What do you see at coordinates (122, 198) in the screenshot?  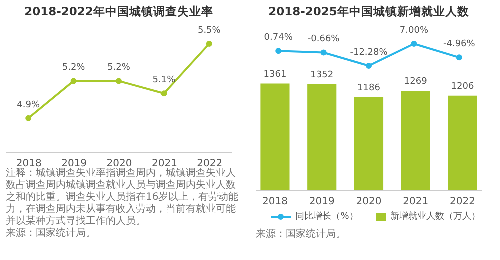 I see `text: 注释：城镇调查失业率指调查周内，城镇调查失业人数占调查周内城镇调查就业人员与调查周内失业人数之和的比重。调查失业人员指在16岁以上，有劳动能力，在调查周内未从事有收入劳动，当前有就业可能并以某种方式寻找工作的人员。` at bounding box center [122, 198].